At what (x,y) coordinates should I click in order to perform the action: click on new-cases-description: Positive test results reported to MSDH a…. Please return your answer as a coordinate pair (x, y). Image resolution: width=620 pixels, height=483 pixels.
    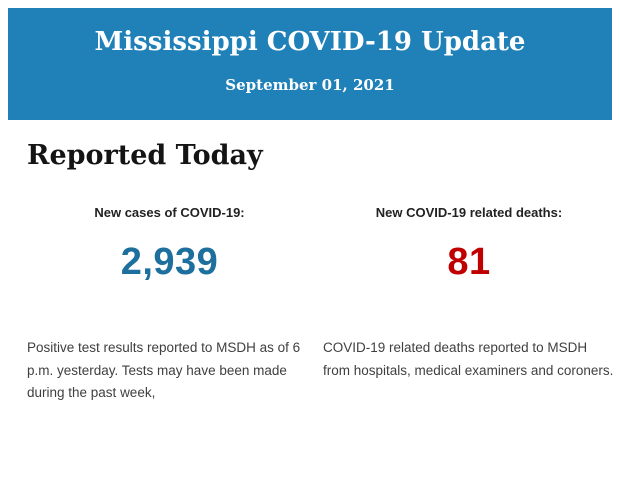
    Looking at the image, I should click on (164, 370).